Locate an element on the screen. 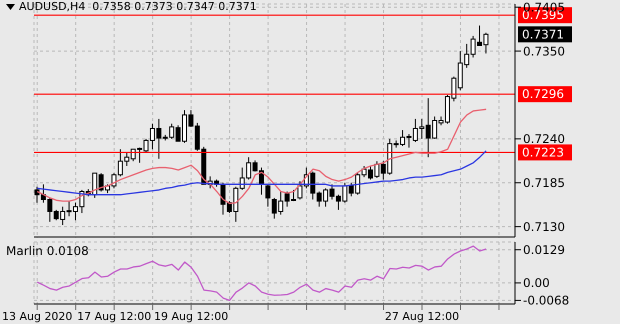  chart-title: AUDUSD,H4 0.7358 0.7373 0.7347 0.7371 is located at coordinates (138, 6).